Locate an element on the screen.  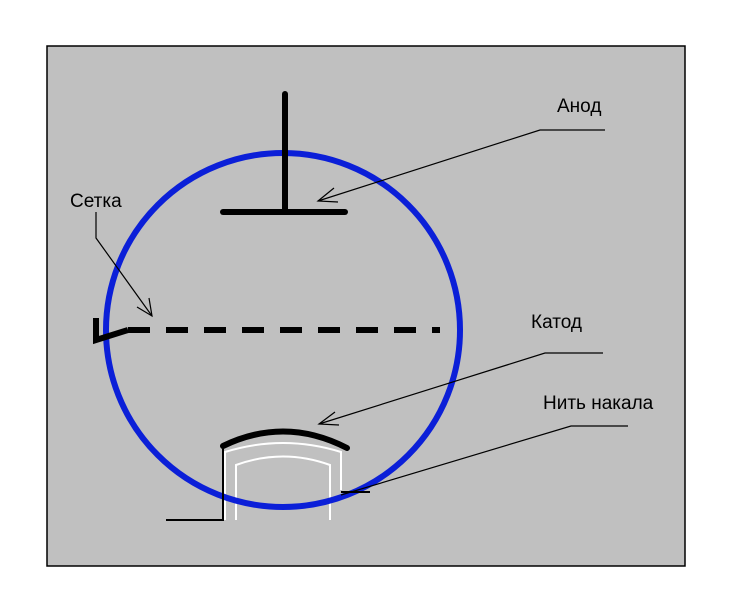
grid-arrowhead is located at coordinates (144, 307).